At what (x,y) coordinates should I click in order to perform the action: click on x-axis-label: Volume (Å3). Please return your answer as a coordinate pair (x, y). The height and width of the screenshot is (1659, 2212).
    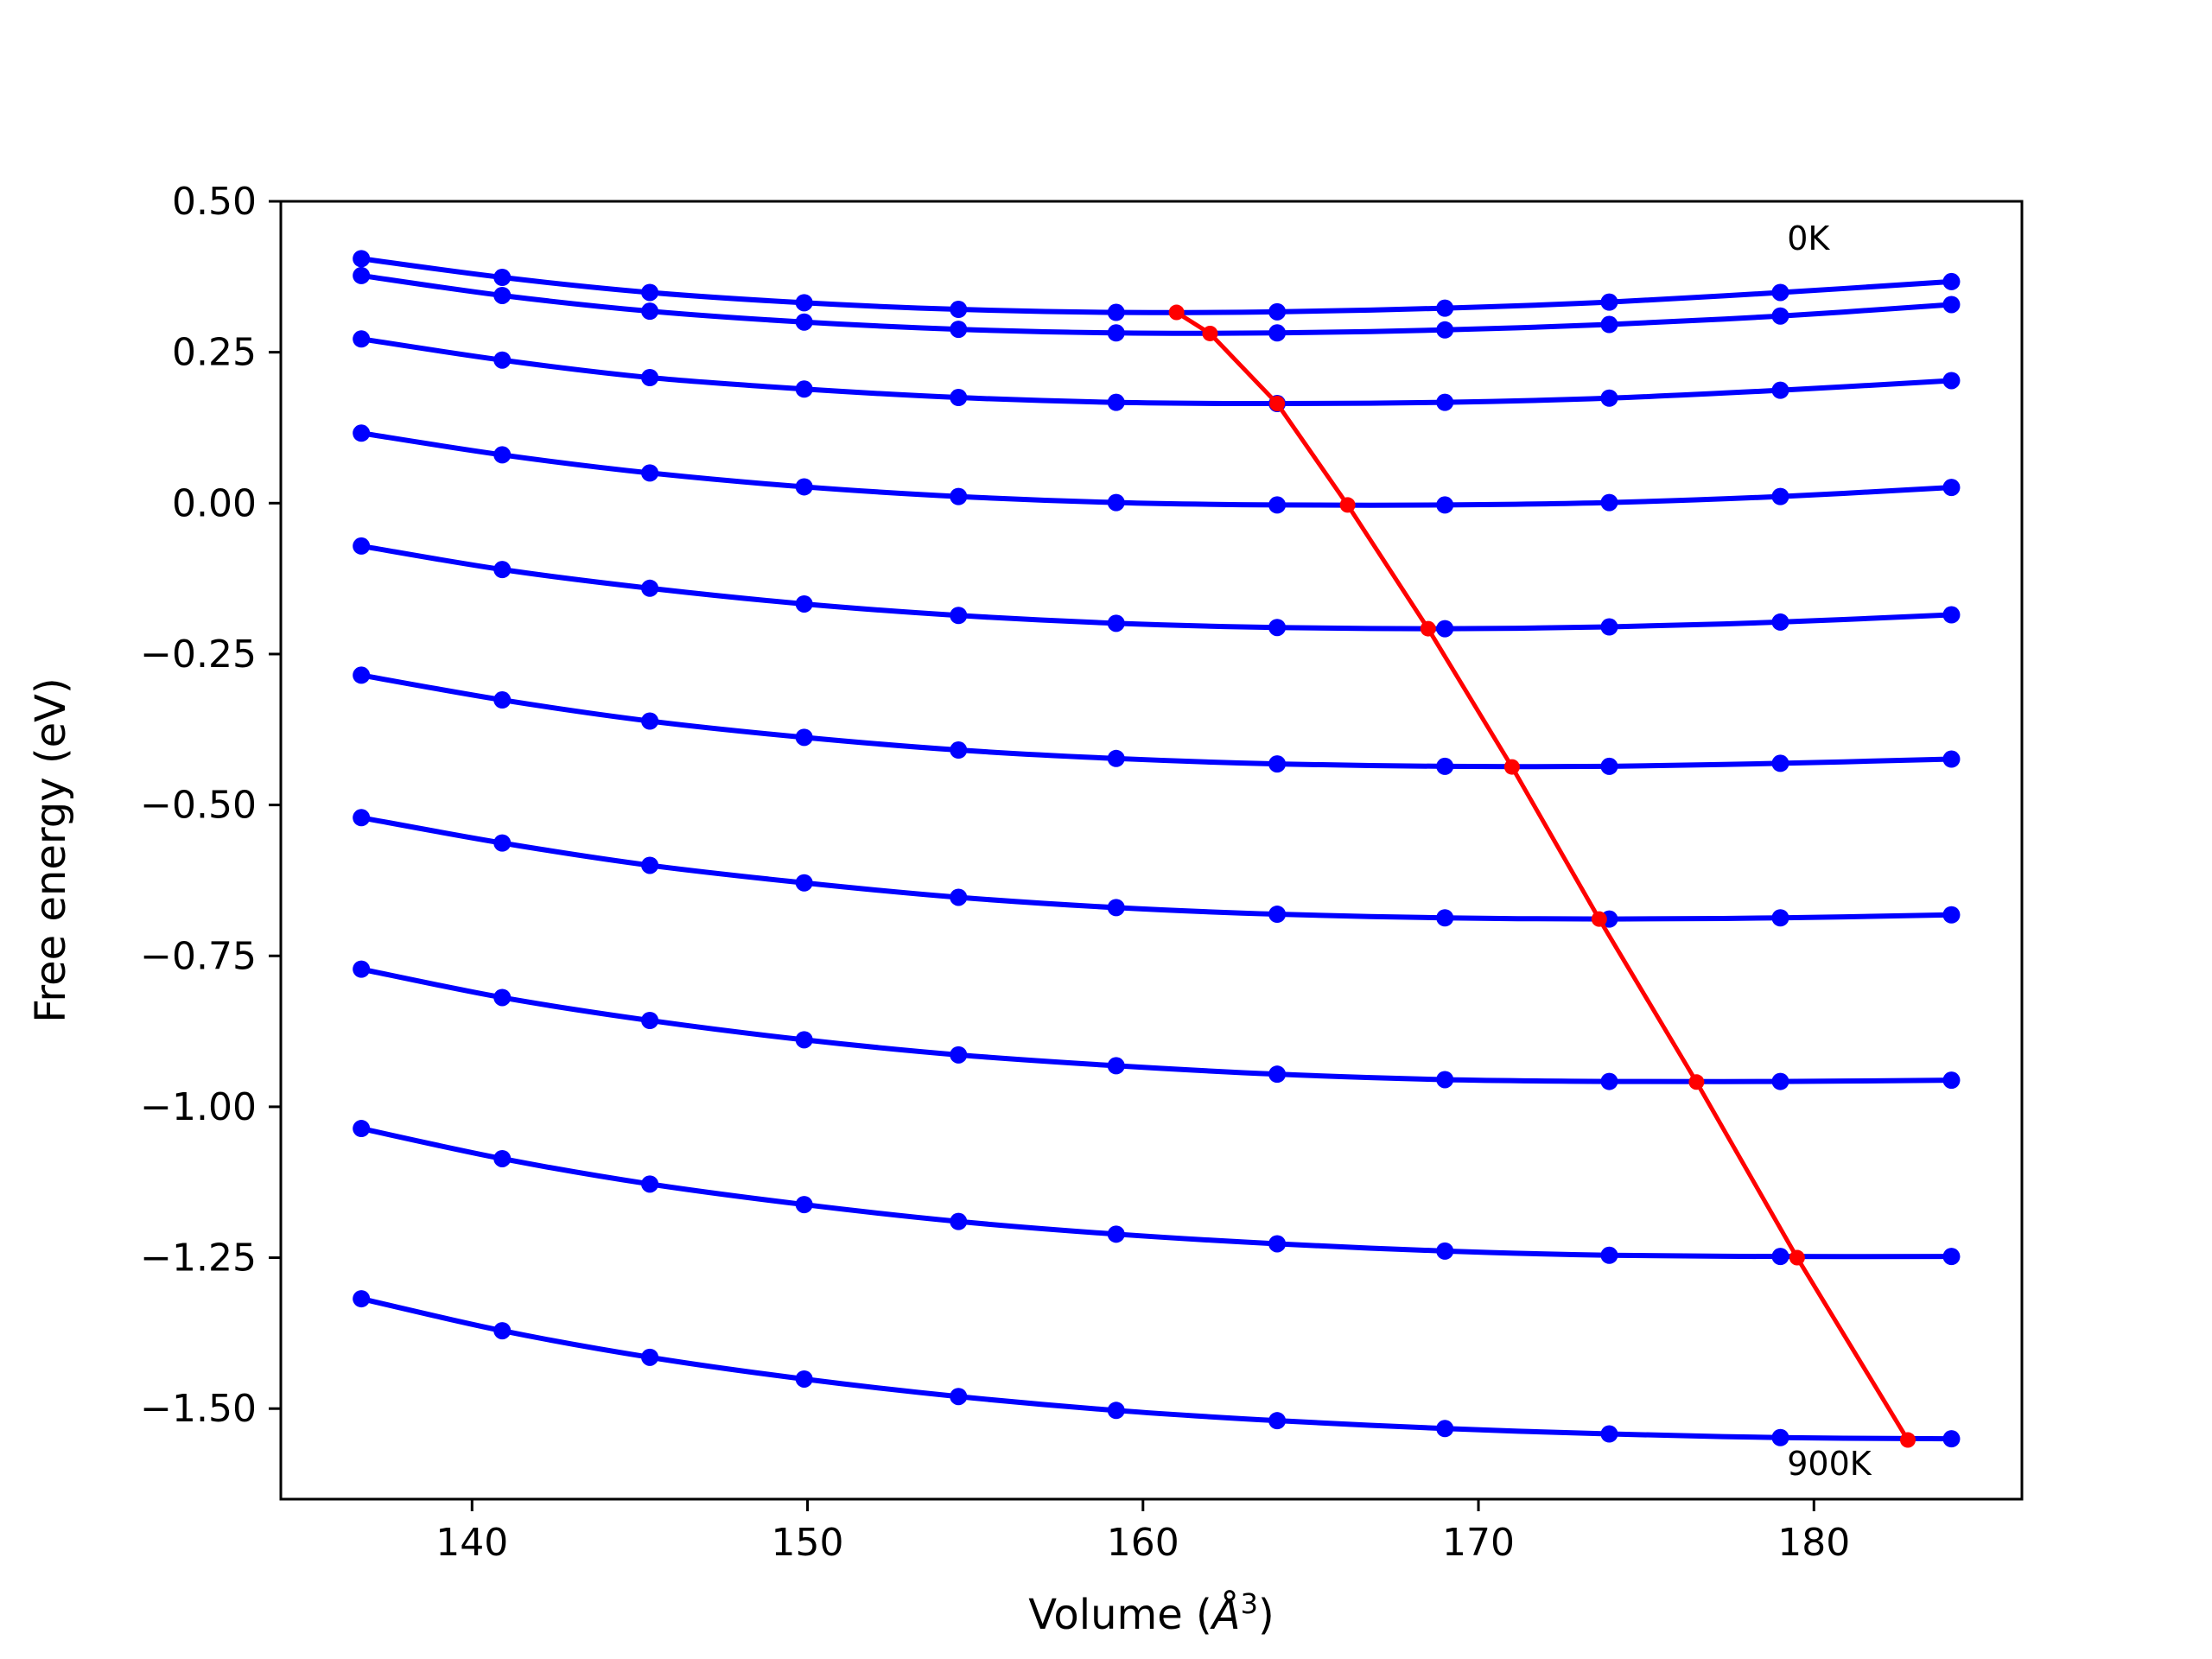
    Looking at the image, I should click on (1151, 1613).